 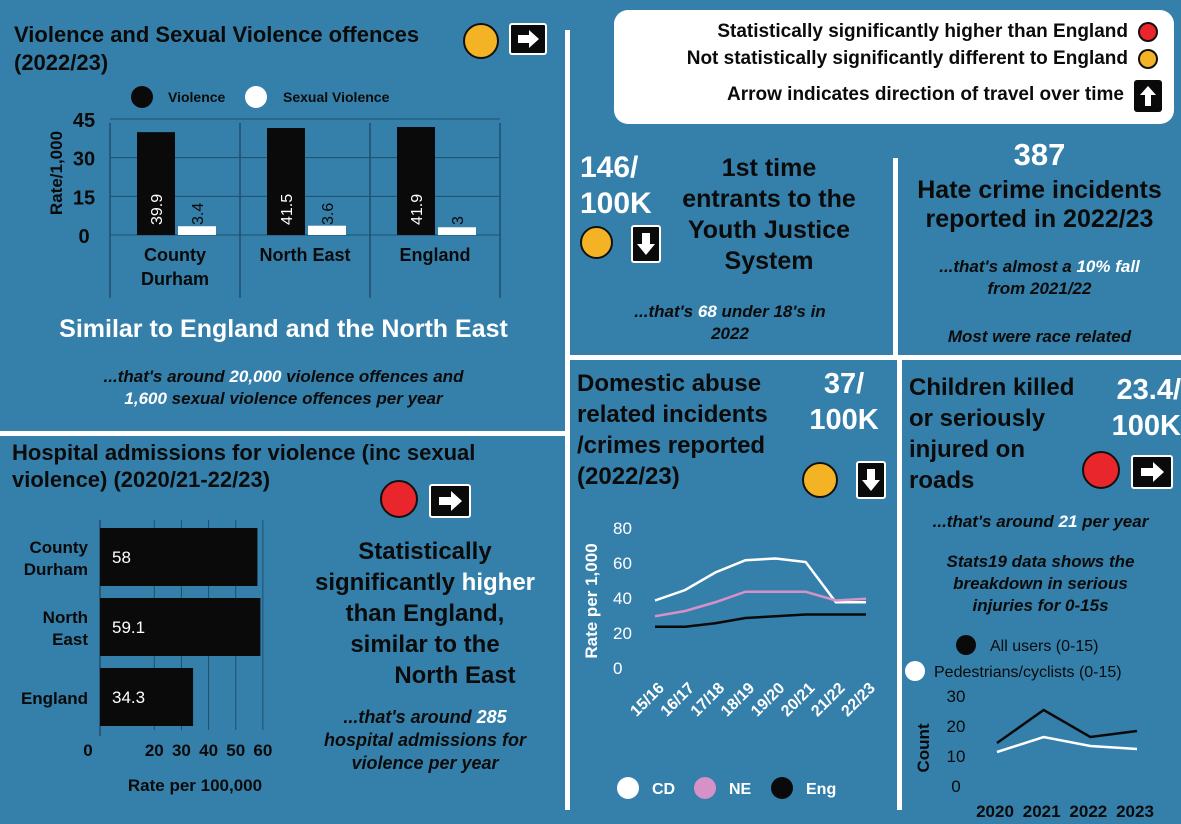 What do you see at coordinates (56, 569) in the screenshot?
I see `y-category-label: Durham` at bounding box center [56, 569].